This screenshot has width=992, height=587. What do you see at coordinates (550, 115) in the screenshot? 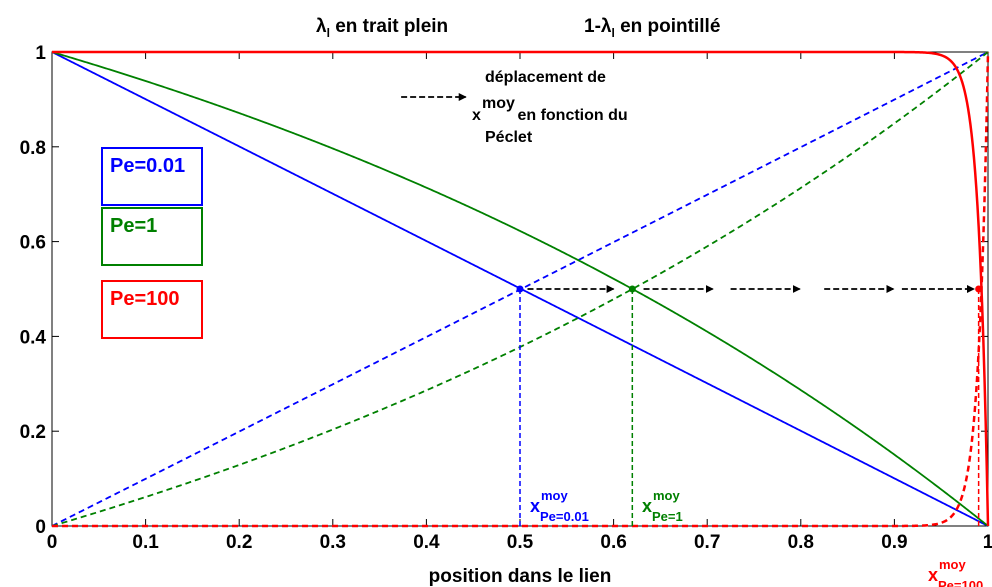
I see `note-line-2: x en fonction du` at bounding box center [550, 115].